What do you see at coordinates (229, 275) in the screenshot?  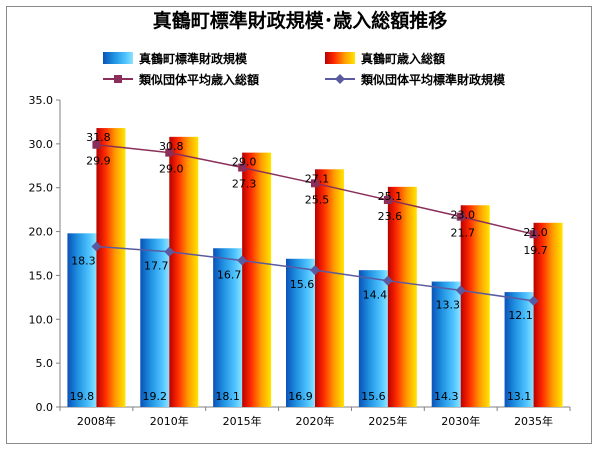 I see `data-label-similar-budget: 16.7` at bounding box center [229, 275].